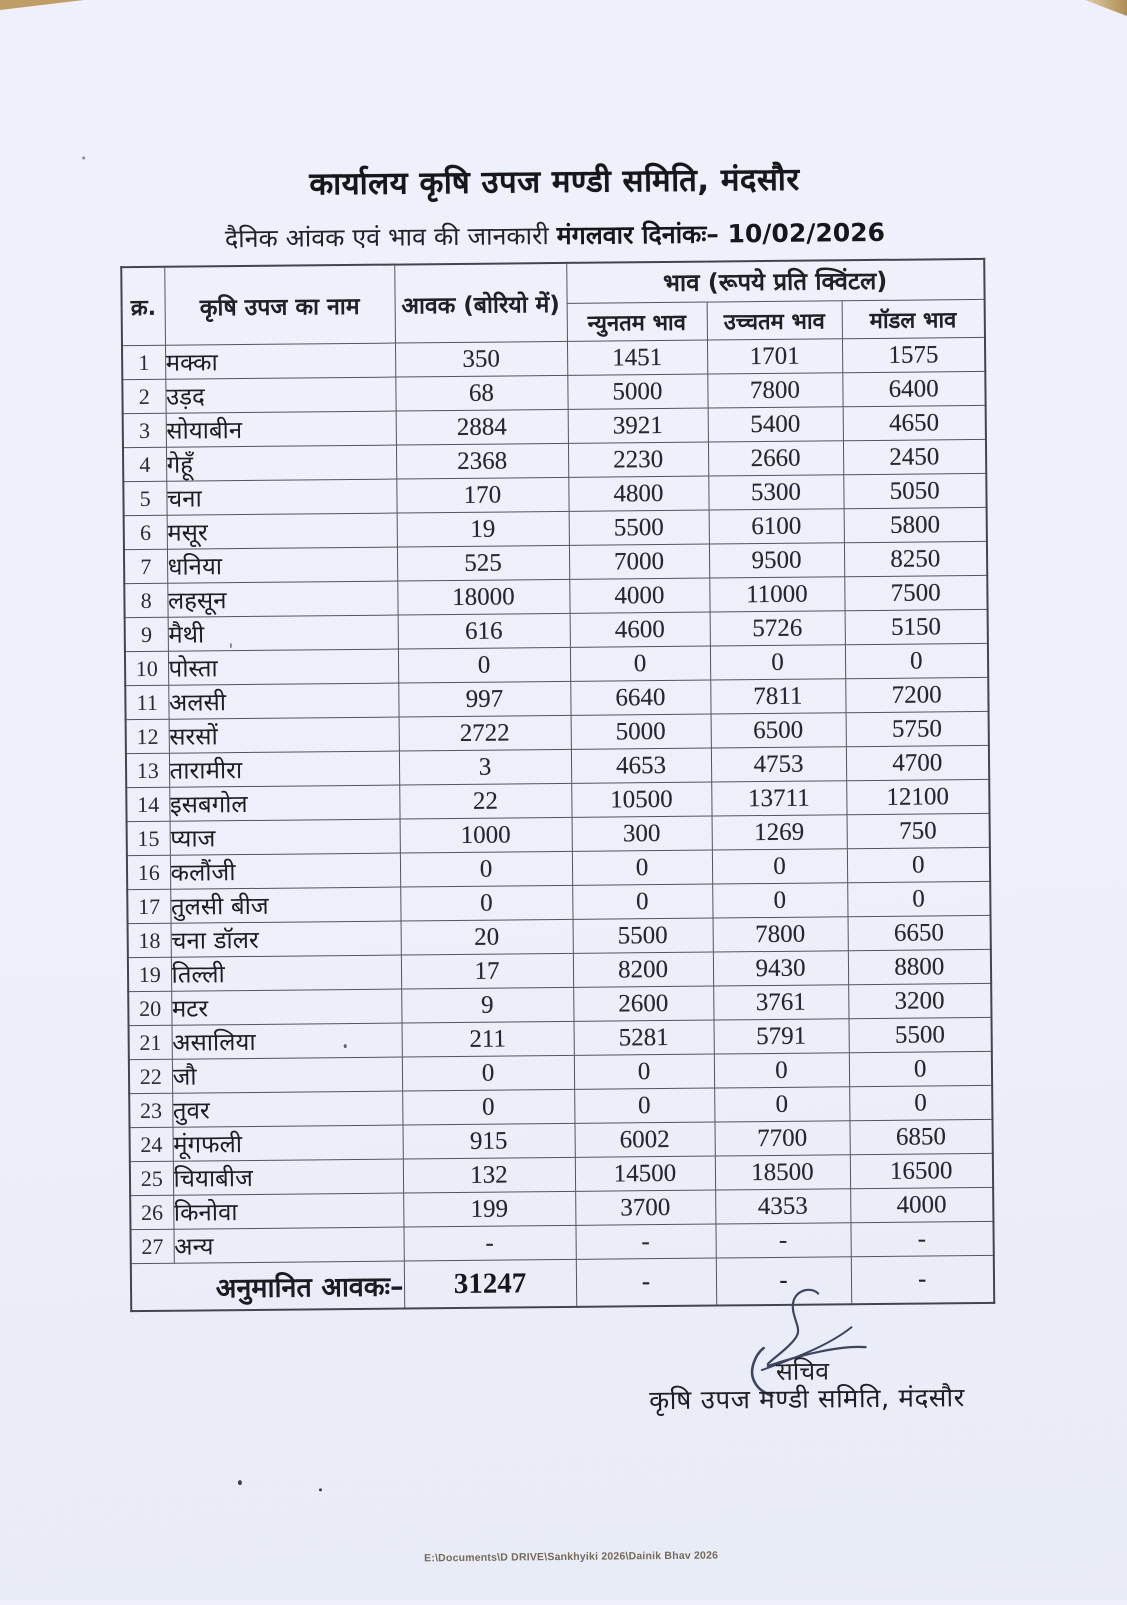  What do you see at coordinates (781, 1036) in the screenshot?
I see `cell-max: 5791` at bounding box center [781, 1036].